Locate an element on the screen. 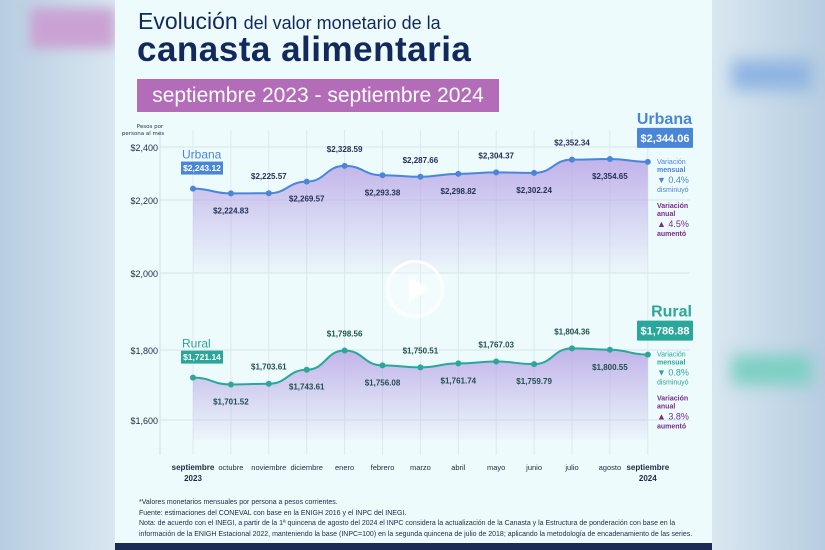  data-label: $2,269.57 is located at coordinates (307, 199).